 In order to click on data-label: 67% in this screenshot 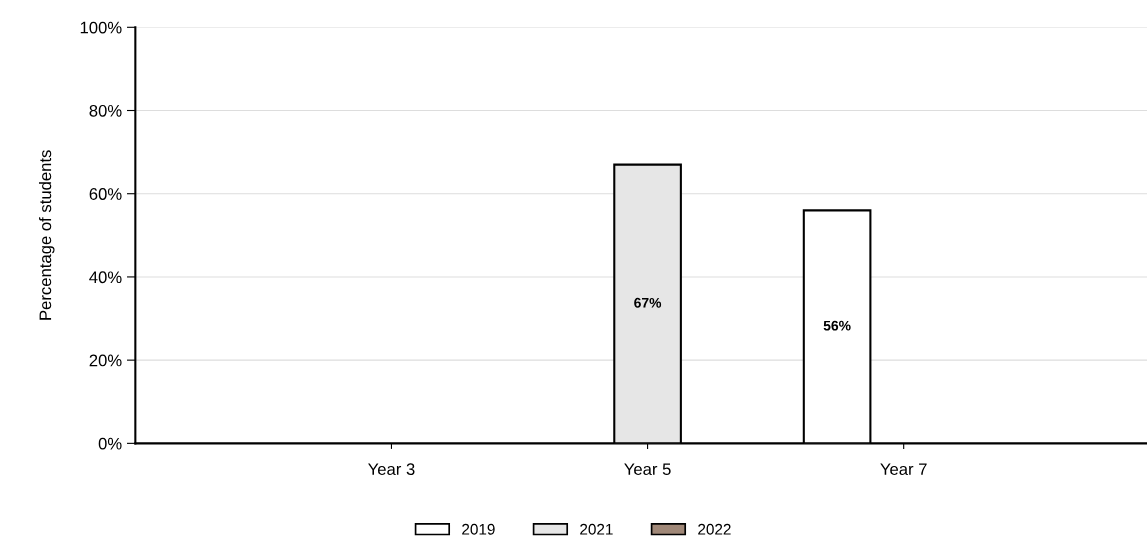, I will do `click(648, 302)`.